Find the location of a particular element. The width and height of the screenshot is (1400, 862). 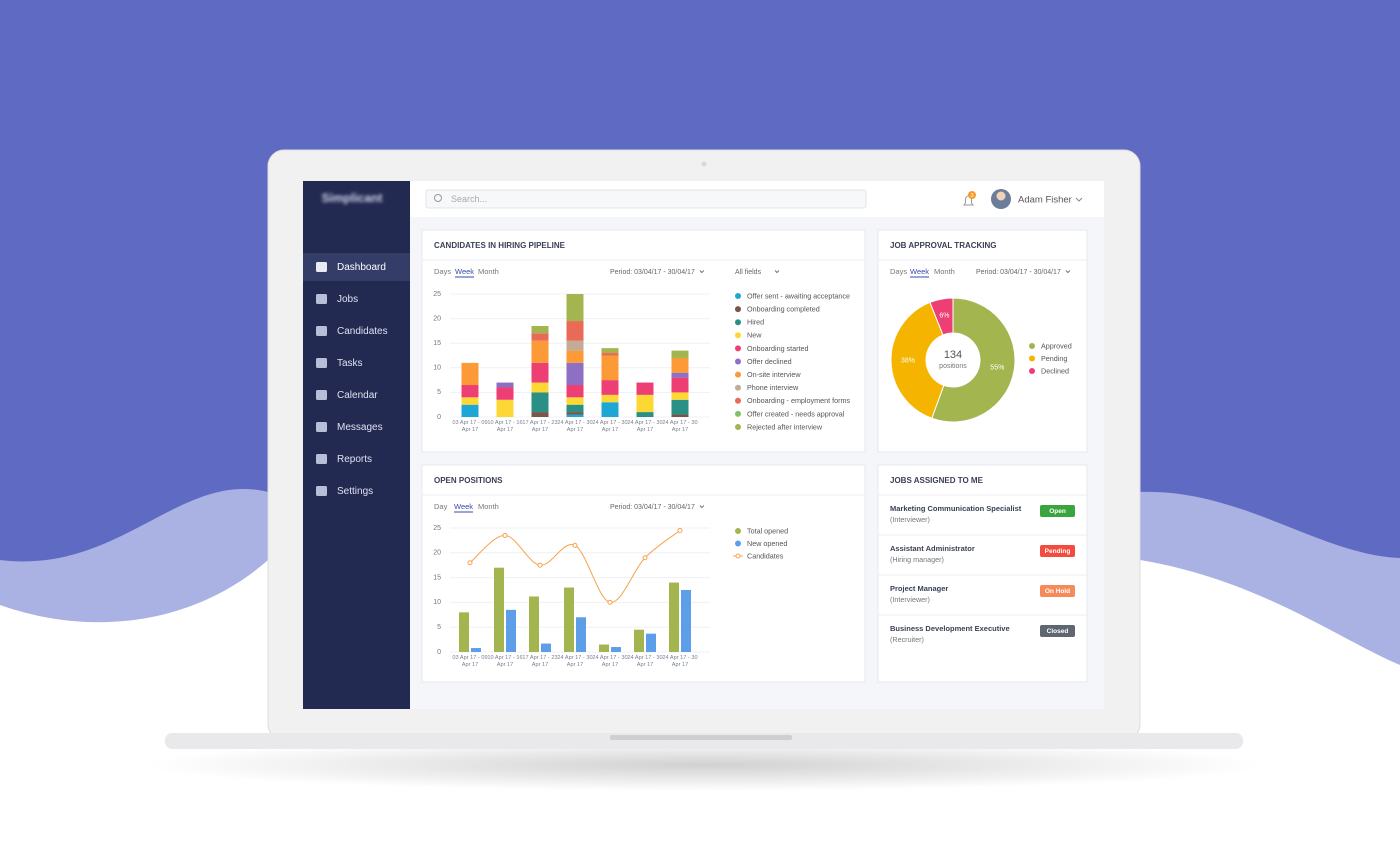

nav-item: Settings is located at coordinates (355, 491).